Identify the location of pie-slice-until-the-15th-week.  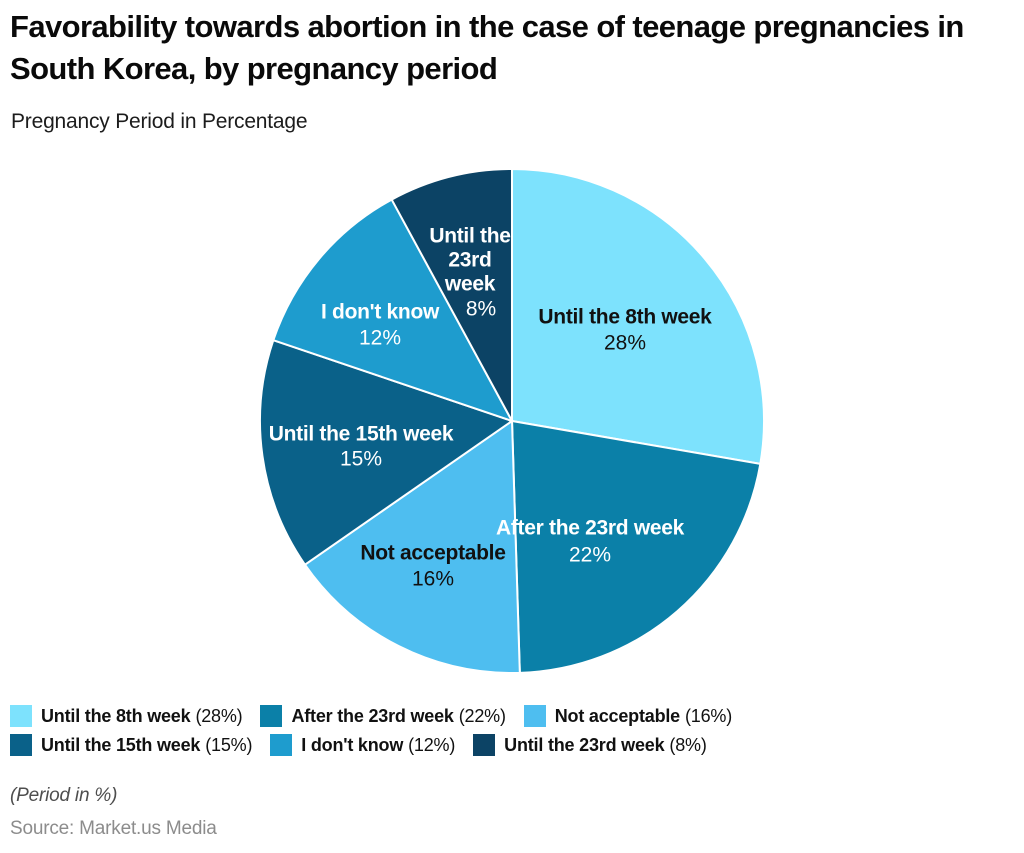
(386, 452).